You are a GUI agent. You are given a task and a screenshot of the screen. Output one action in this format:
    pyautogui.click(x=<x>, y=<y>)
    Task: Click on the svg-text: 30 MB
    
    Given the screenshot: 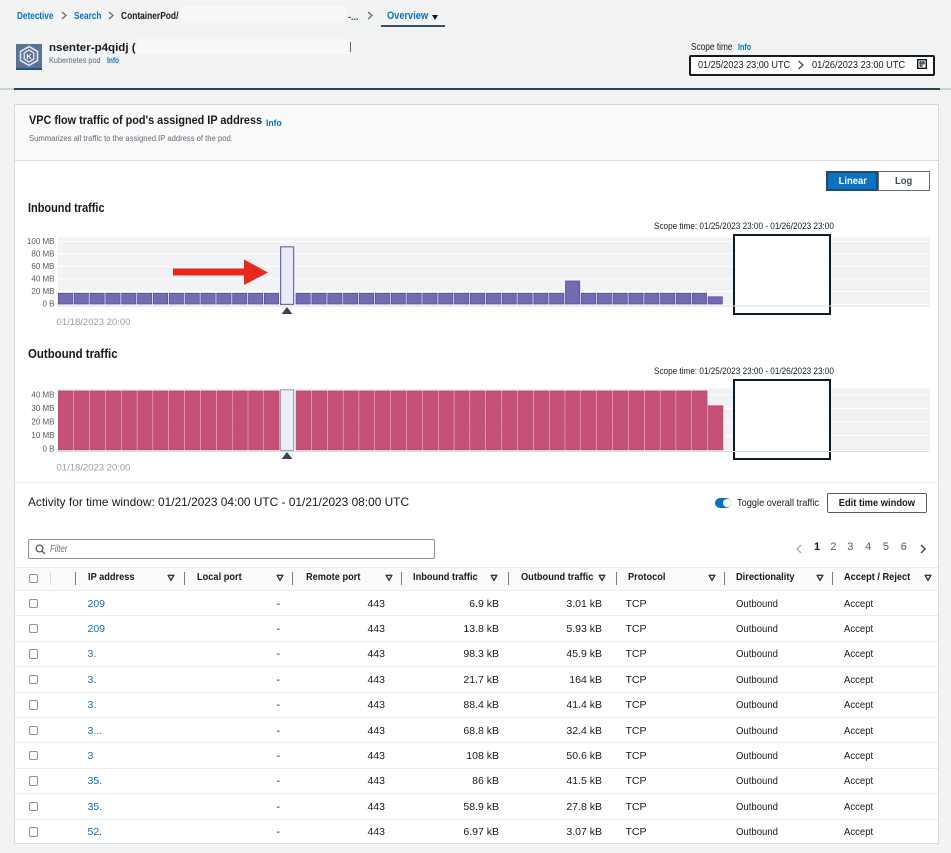 What is the action you would take?
    pyautogui.click(x=42, y=408)
    